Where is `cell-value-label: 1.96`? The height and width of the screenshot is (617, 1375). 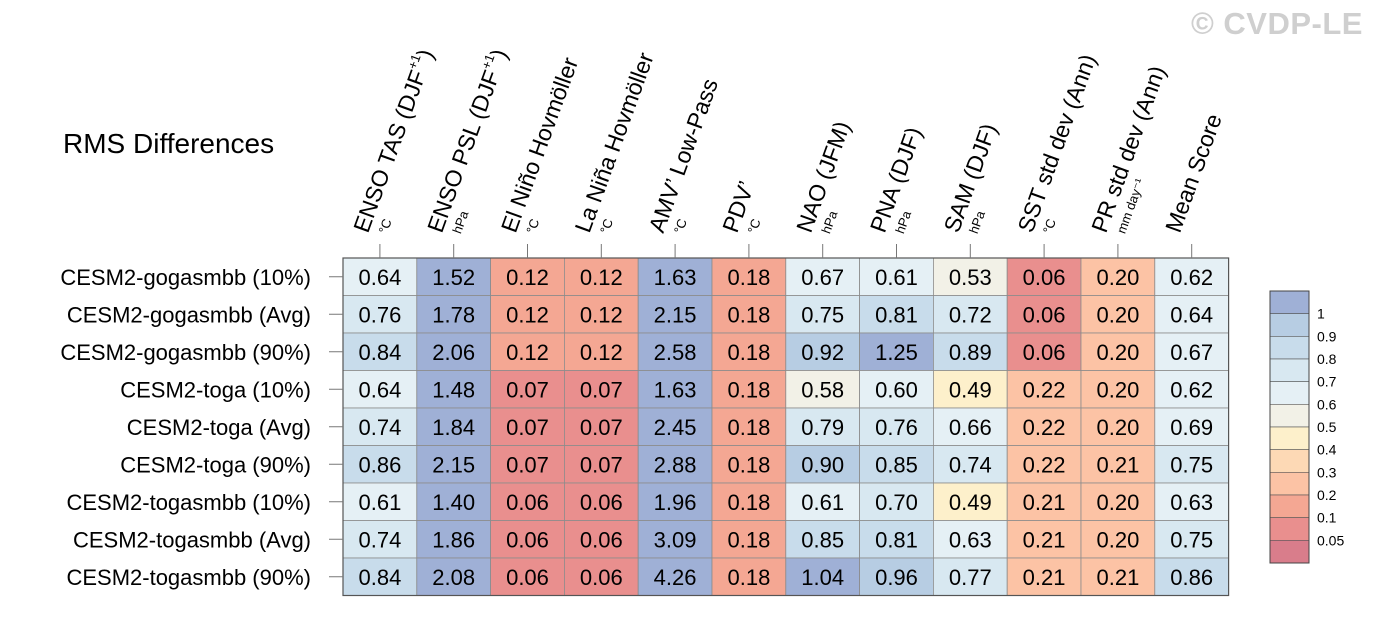 cell-value-label: 1.96 is located at coordinates (675, 502).